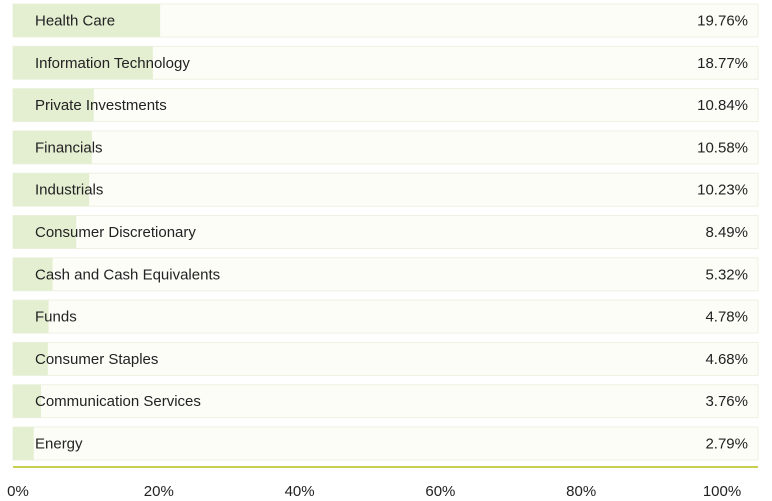 The image size is (772, 501). What do you see at coordinates (112, 63) in the screenshot?
I see `category-label: Information Technology` at bounding box center [112, 63].